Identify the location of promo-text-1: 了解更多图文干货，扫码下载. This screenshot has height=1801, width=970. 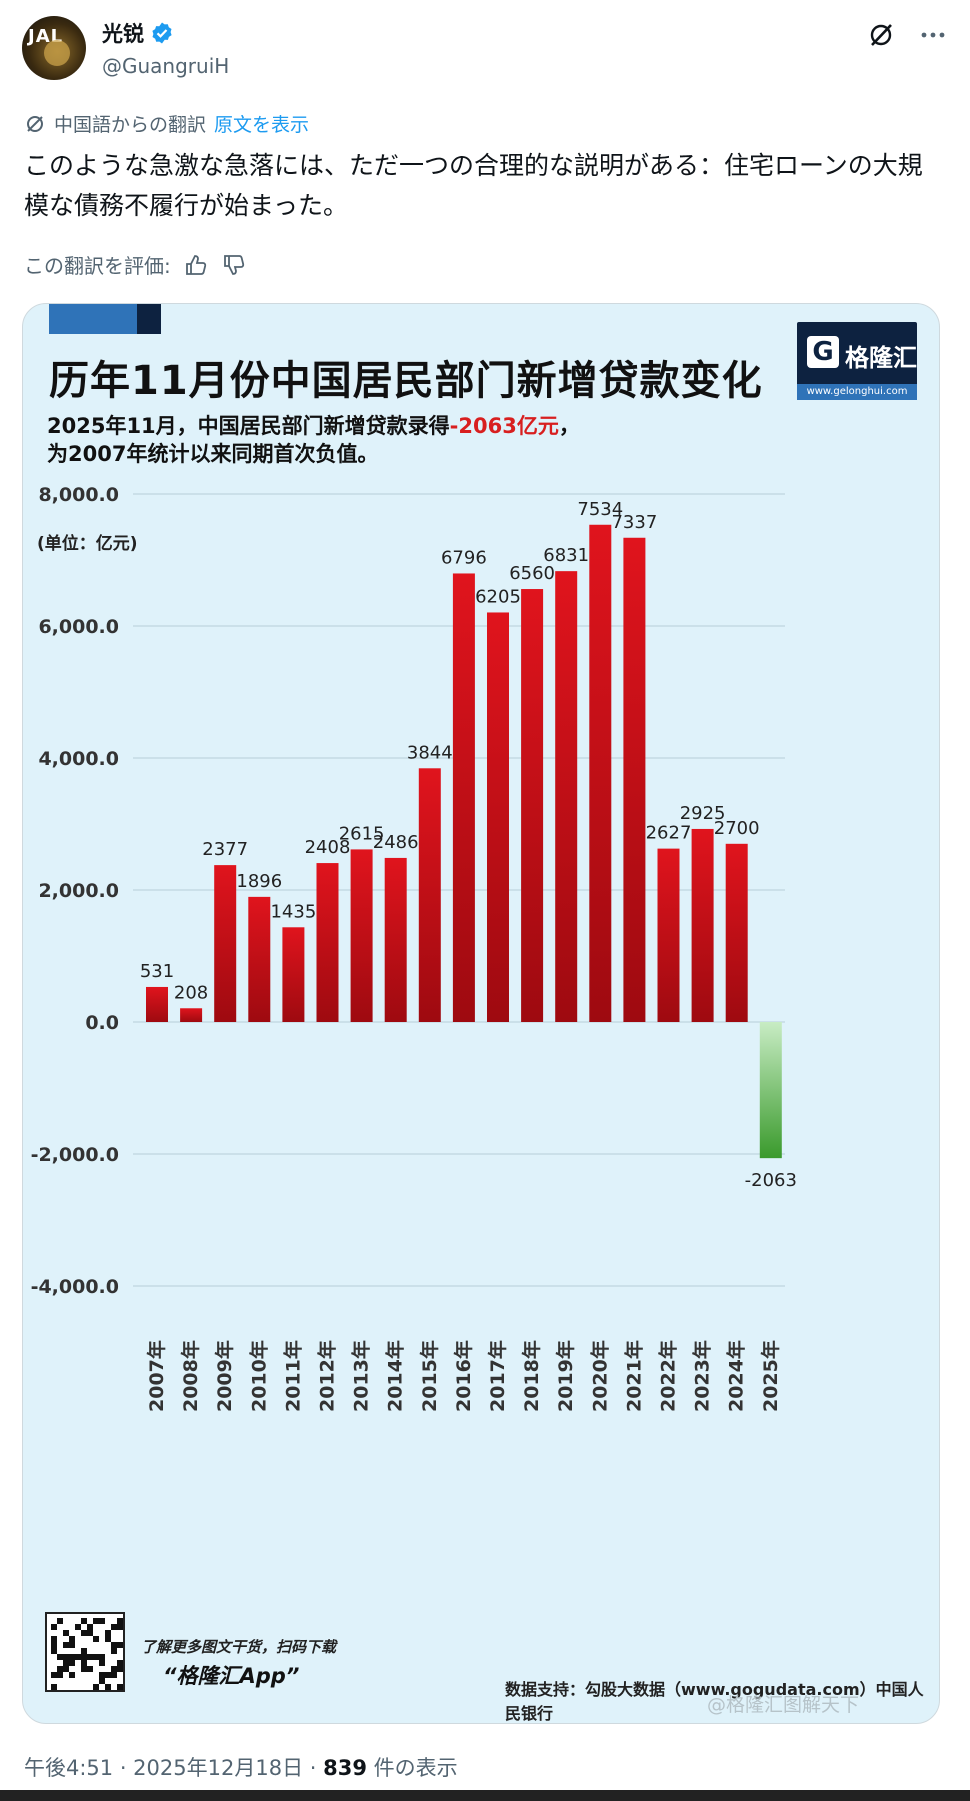
(239, 1647).